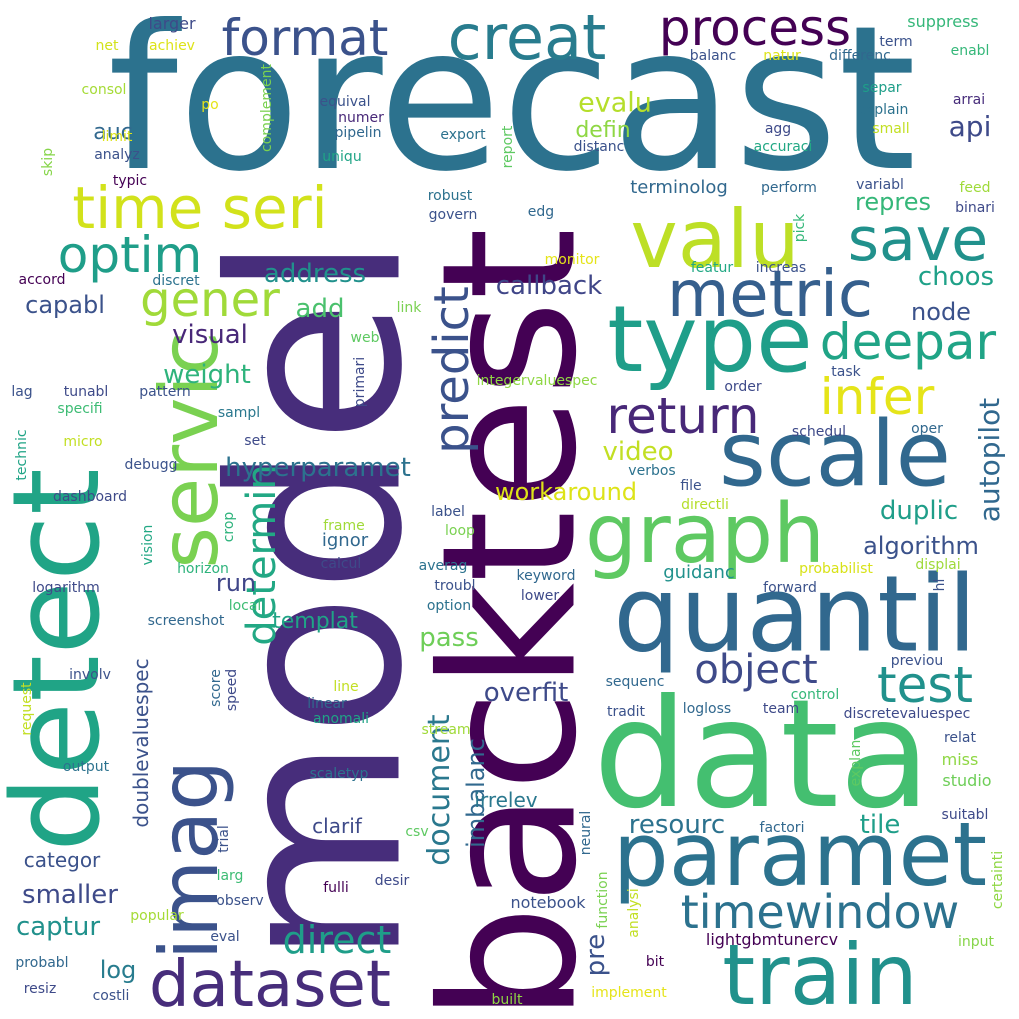  I want to click on word-visual: visual, so click(210, 335).